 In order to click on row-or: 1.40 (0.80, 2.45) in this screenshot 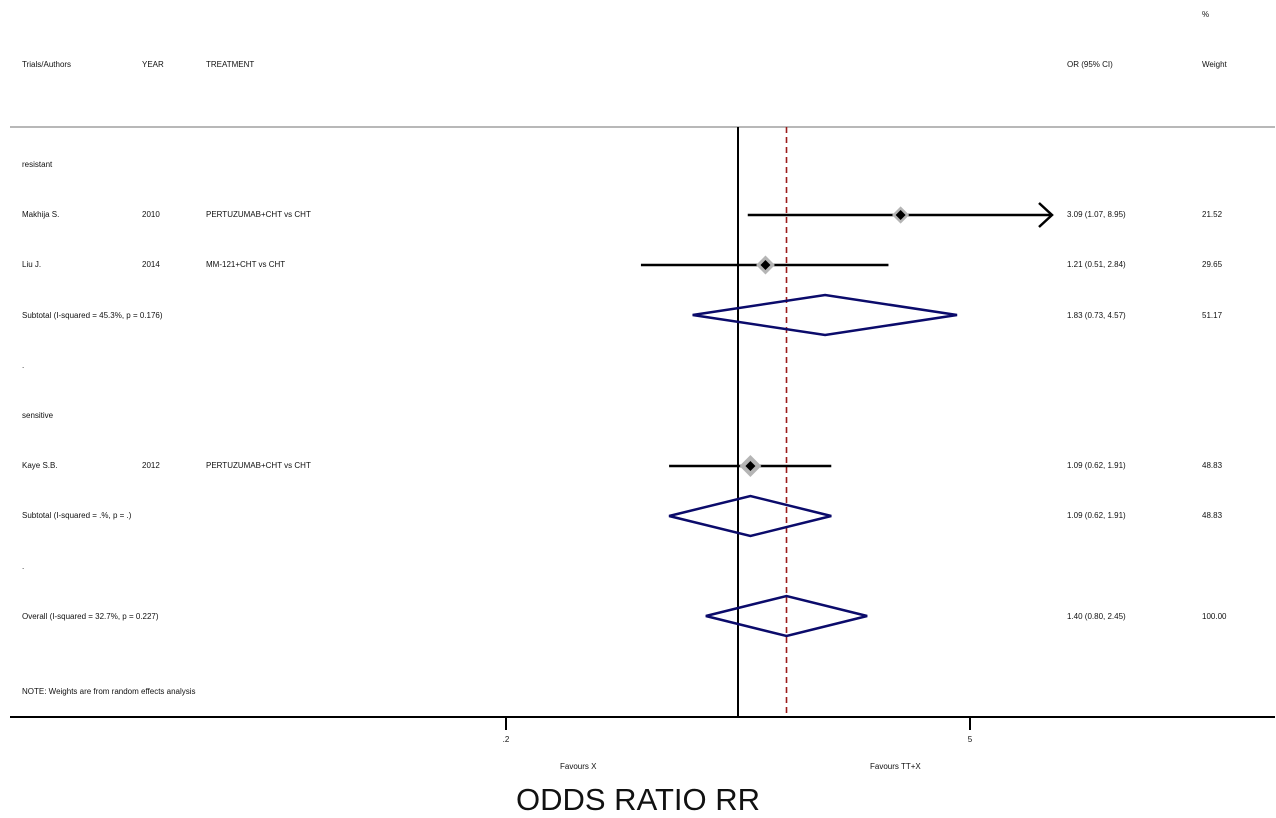, I will do `click(1096, 616)`.